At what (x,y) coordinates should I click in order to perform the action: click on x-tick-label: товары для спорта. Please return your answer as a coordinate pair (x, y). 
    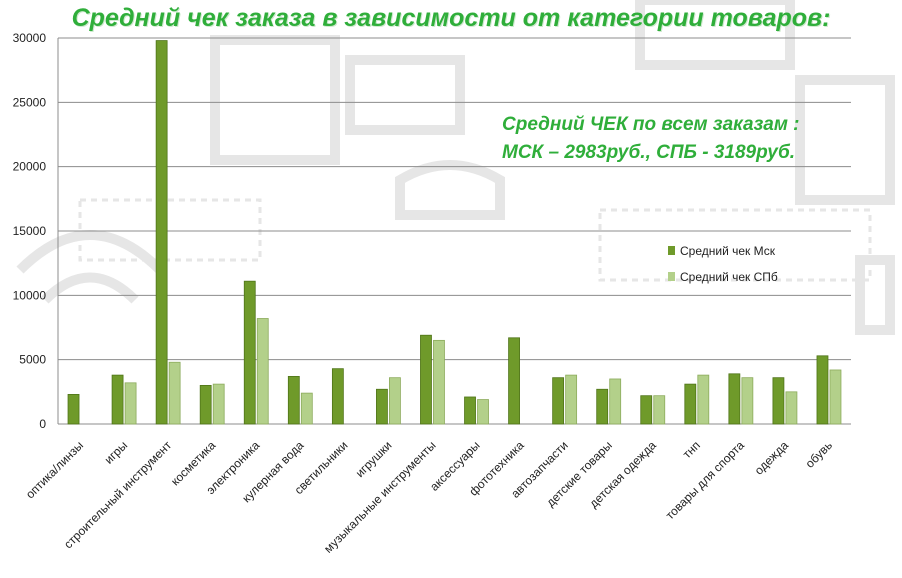
    Looking at the image, I should click on (705, 480).